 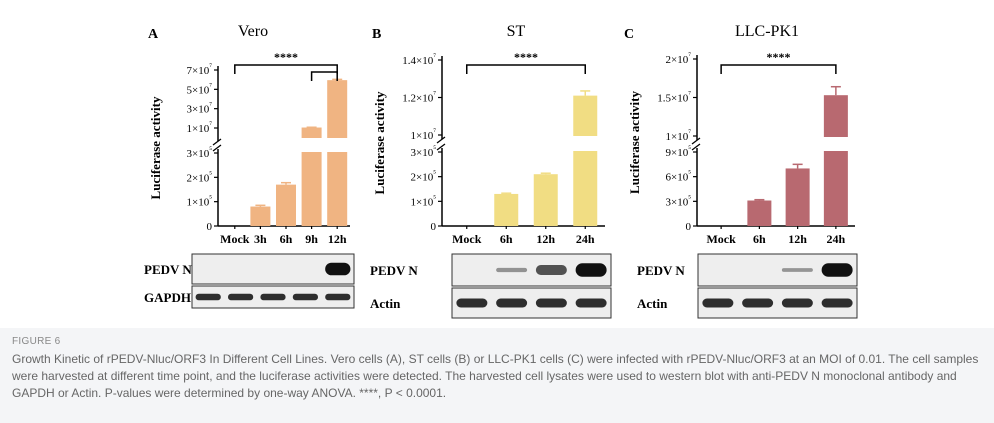 What do you see at coordinates (376, 34) in the screenshot?
I see `panel-letter: B` at bounding box center [376, 34].